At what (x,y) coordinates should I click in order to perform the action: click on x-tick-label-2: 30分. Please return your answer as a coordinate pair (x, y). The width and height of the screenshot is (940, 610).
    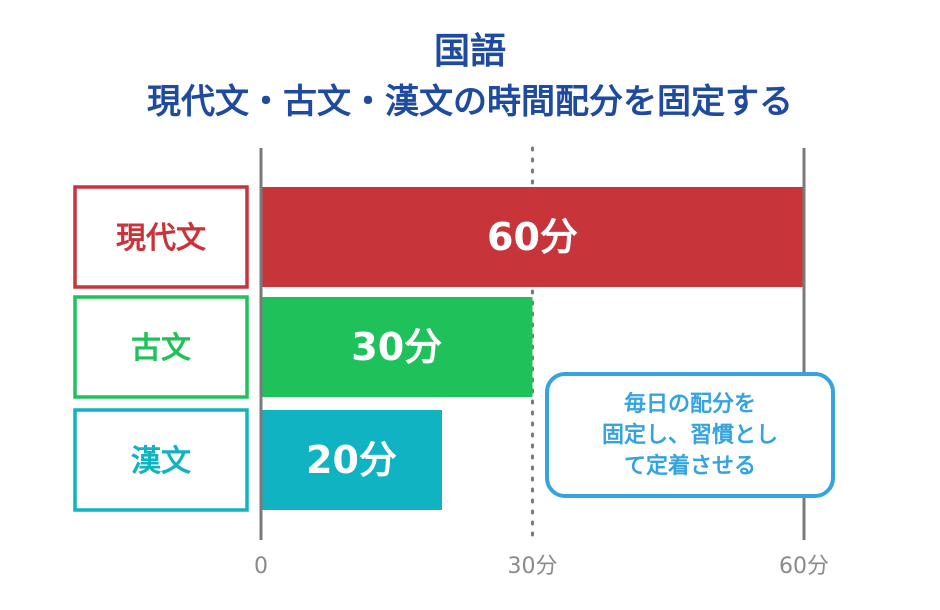
    Looking at the image, I should click on (533, 566).